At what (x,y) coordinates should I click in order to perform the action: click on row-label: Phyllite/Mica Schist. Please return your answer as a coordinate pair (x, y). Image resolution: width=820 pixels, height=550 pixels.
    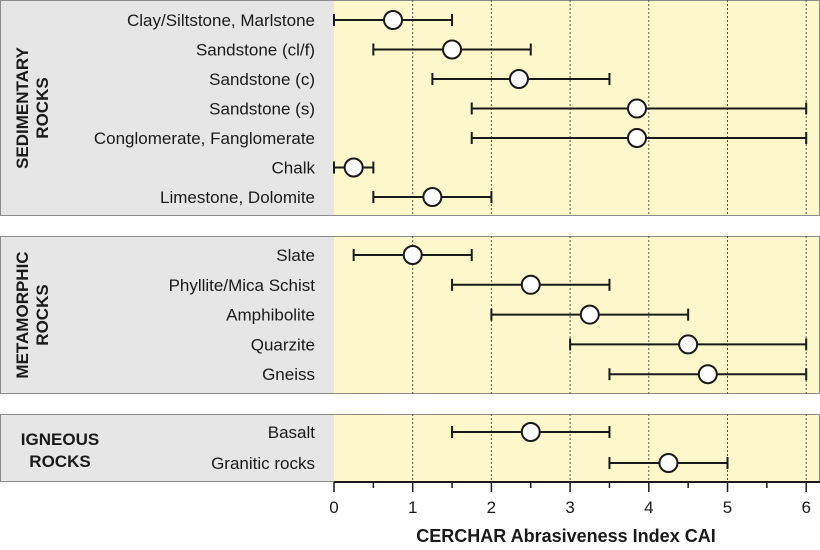
    Looking at the image, I should click on (242, 285).